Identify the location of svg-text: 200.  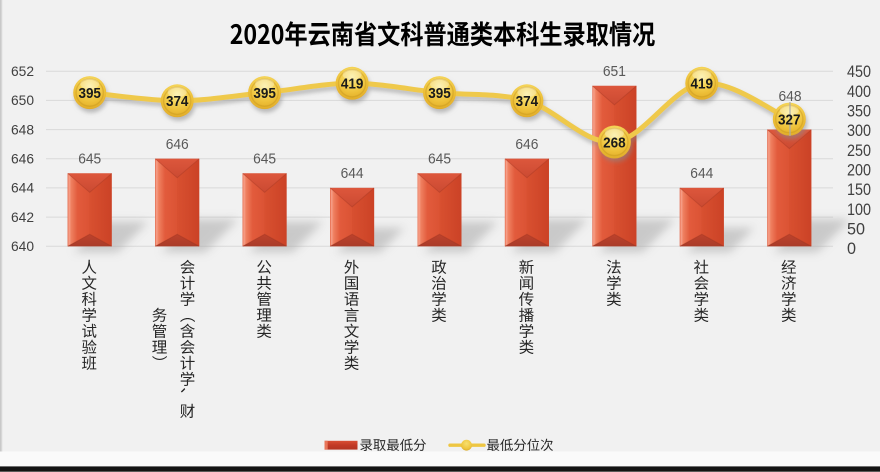
(859, 171).